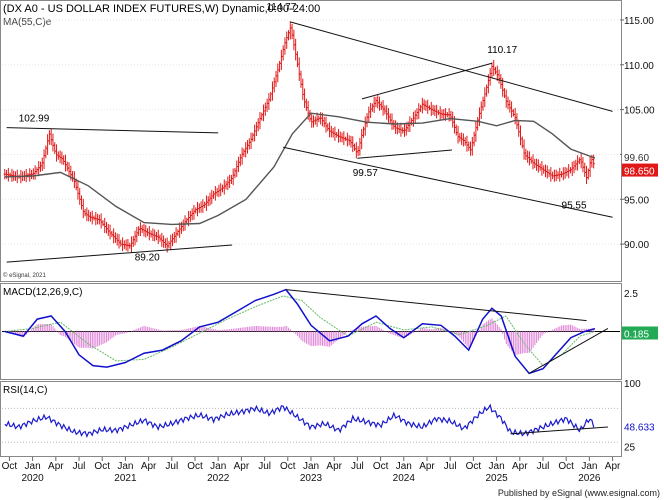 This screenshot has width=664, height=500. What do you see at coordinates (639, 66) in the screenshot?
I see `price-tick-label: 110.00` at bounding box center [639, 66].